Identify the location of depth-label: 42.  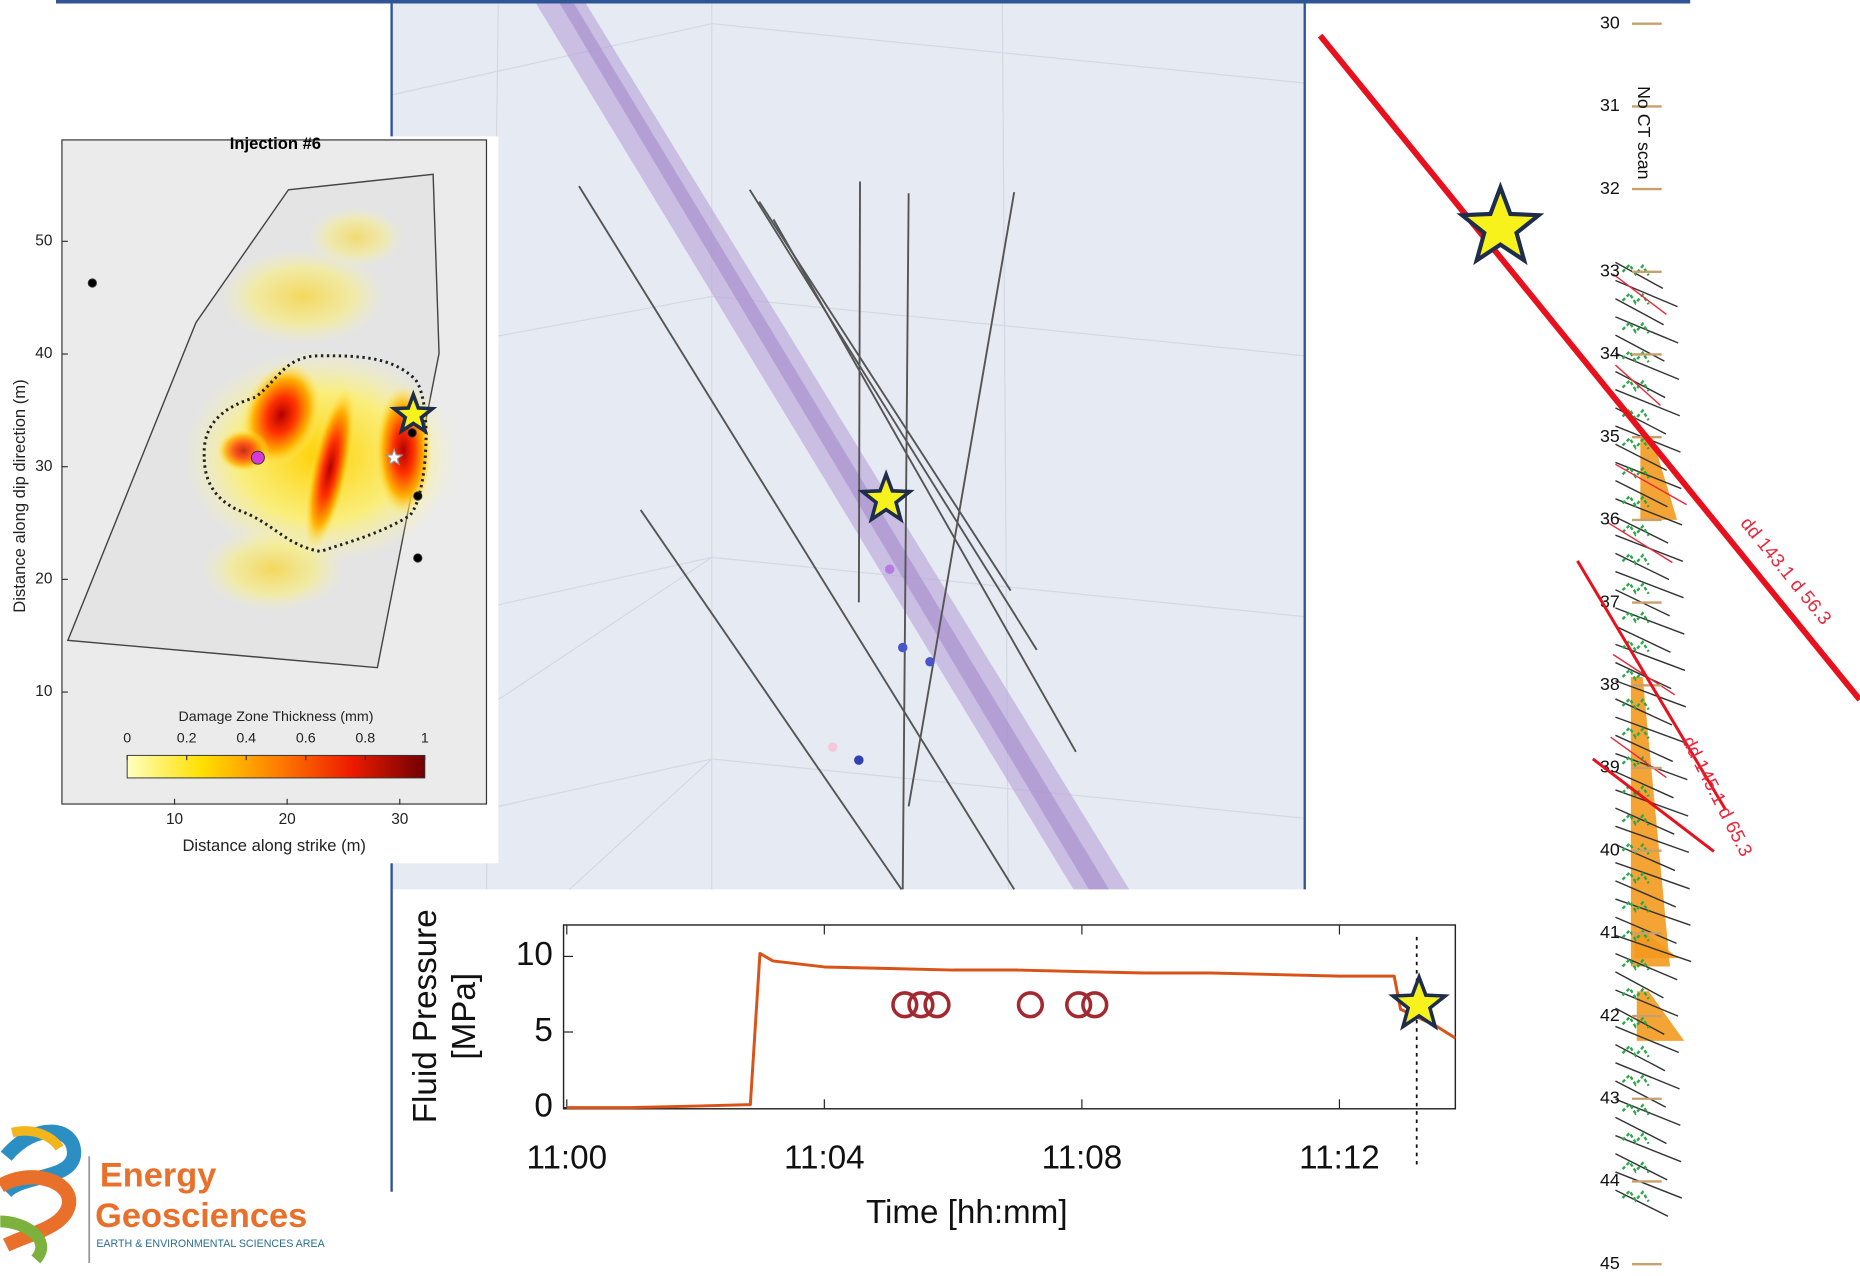
(1610, 1015).